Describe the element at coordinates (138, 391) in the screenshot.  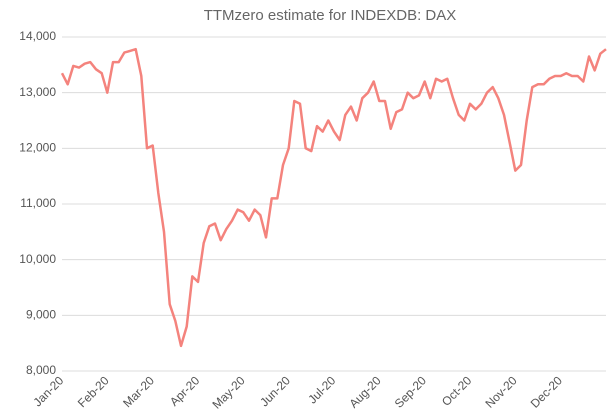
I see `x-tick-label: Mar-20` at that location.